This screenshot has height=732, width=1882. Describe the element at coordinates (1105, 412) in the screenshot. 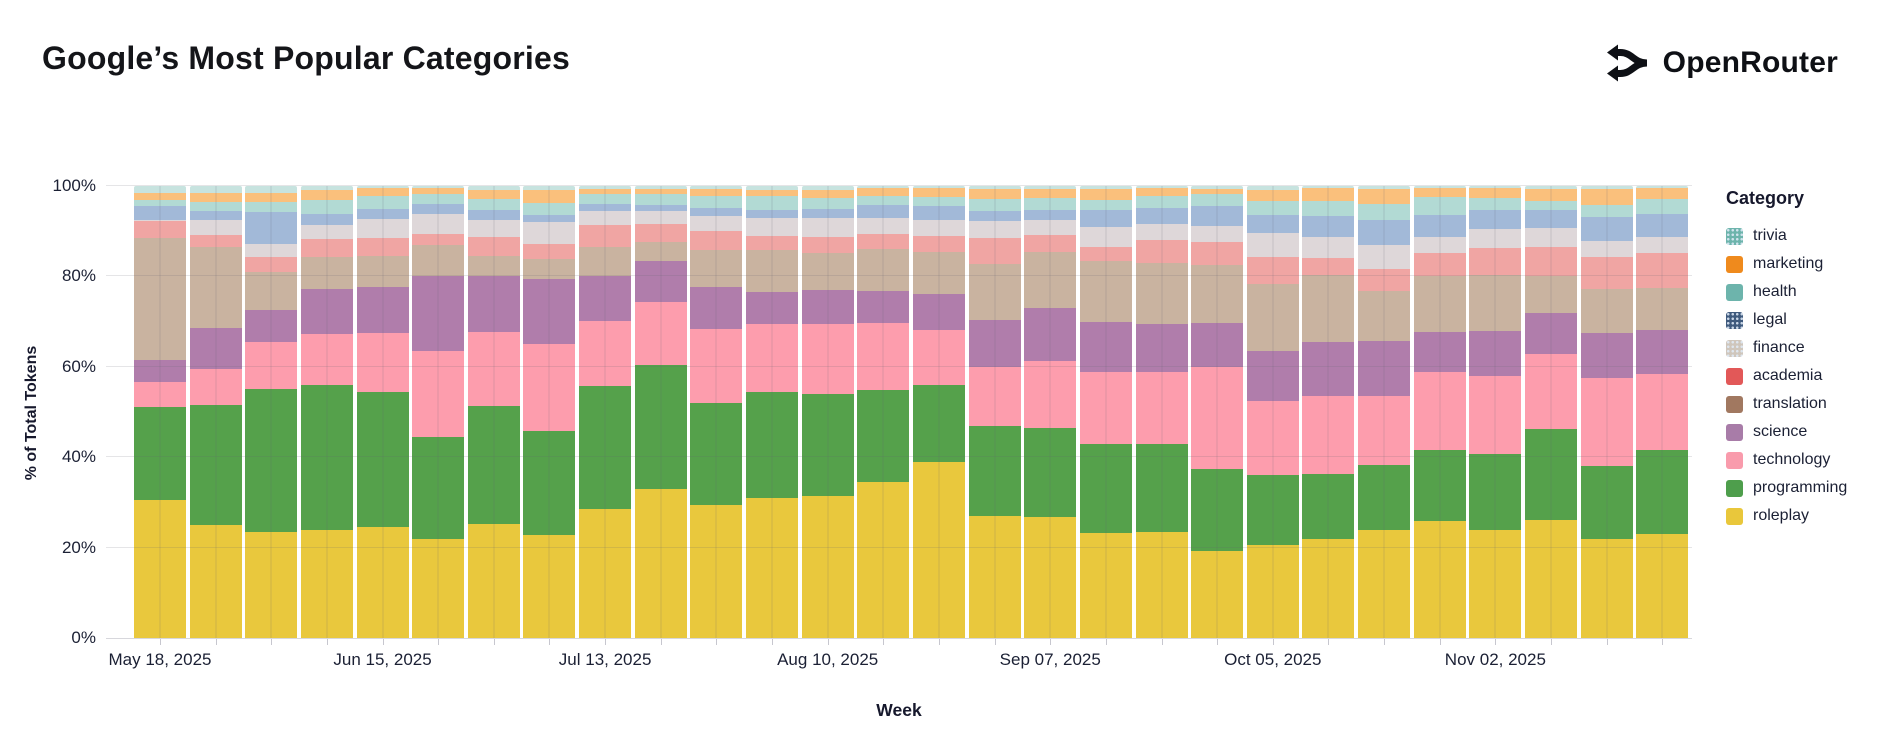

I see `bar-week-sep-14-2025` at that location.